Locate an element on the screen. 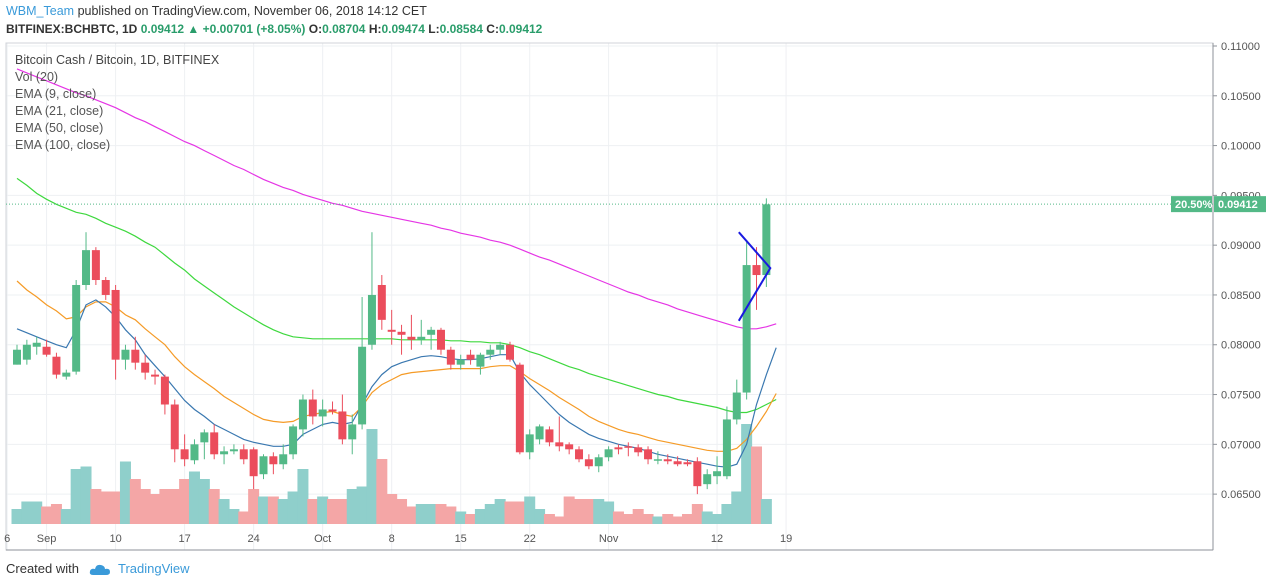 The height and width of the screenshot is (587, 1274). legend-entry: EMA (21, close) is located at coordinates (59, 111).